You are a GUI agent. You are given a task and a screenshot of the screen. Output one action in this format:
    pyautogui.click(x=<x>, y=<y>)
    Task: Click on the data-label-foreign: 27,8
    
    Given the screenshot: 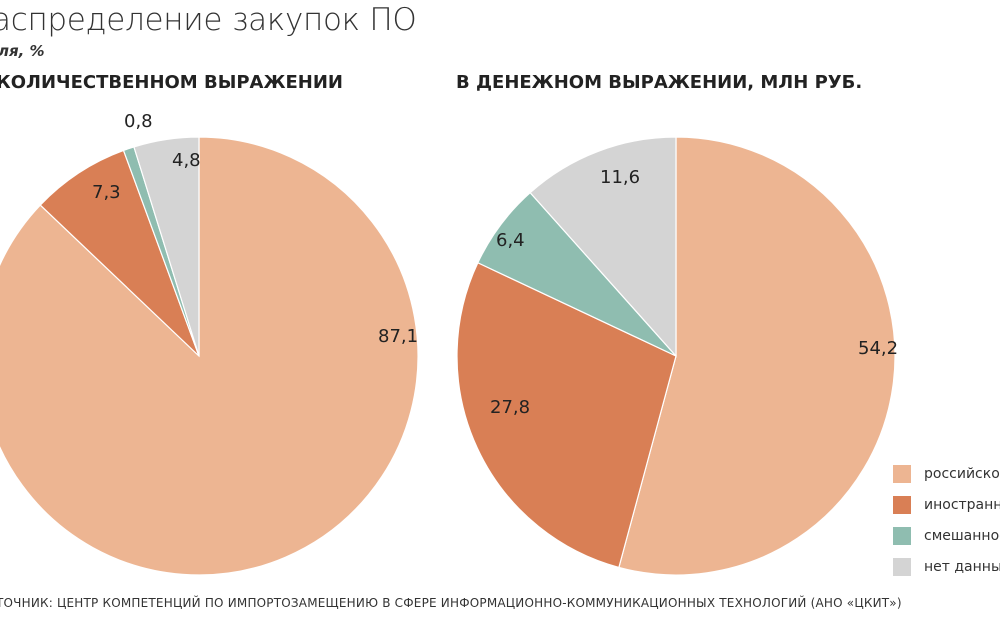 What is the action you would take?
    pyautogui.click(x=510, y=407)
    